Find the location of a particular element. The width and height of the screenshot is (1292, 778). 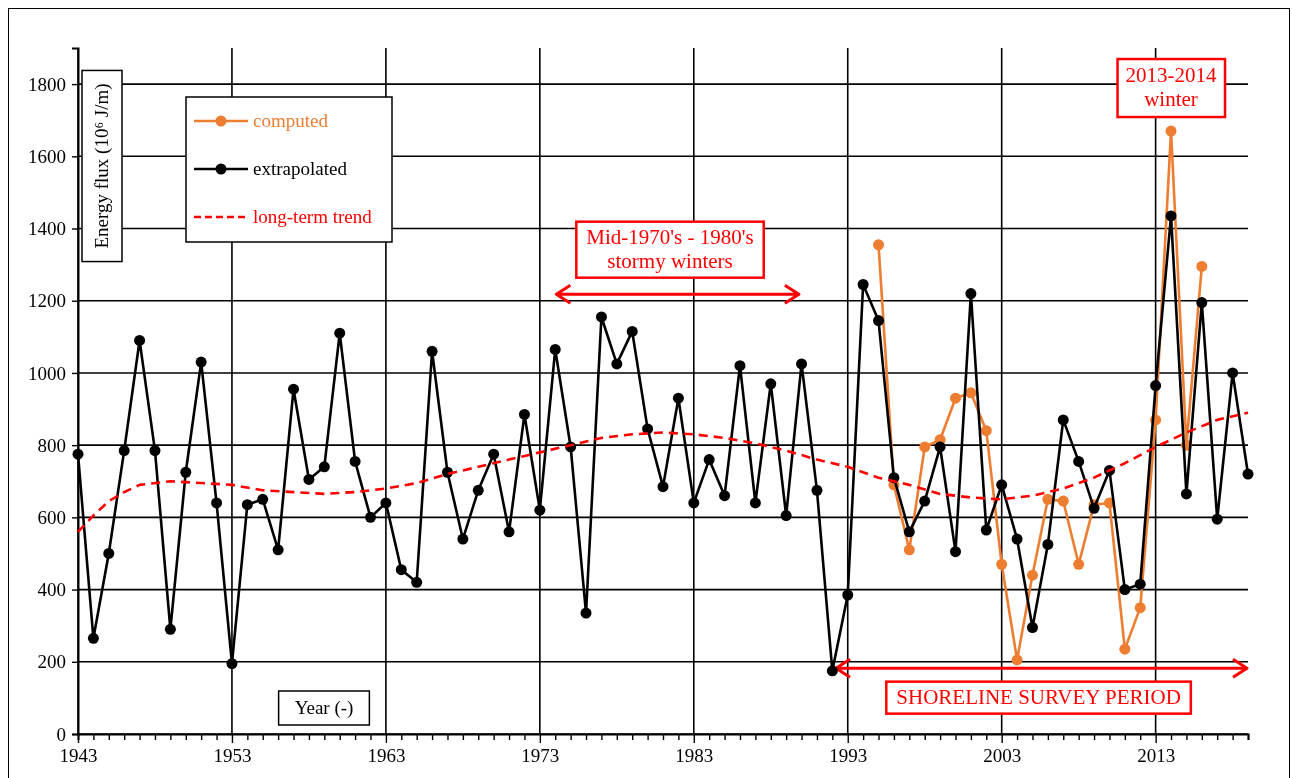

y-tick-label: 1800 is located at coordinates (47, 84).